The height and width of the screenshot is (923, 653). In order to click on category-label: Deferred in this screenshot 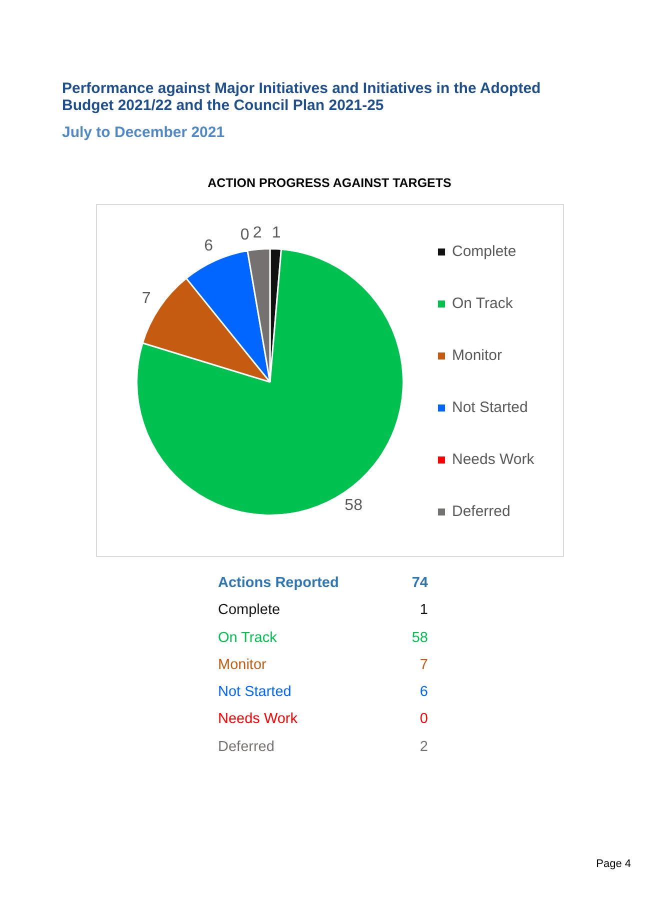, I will do `click(246, 747)`.